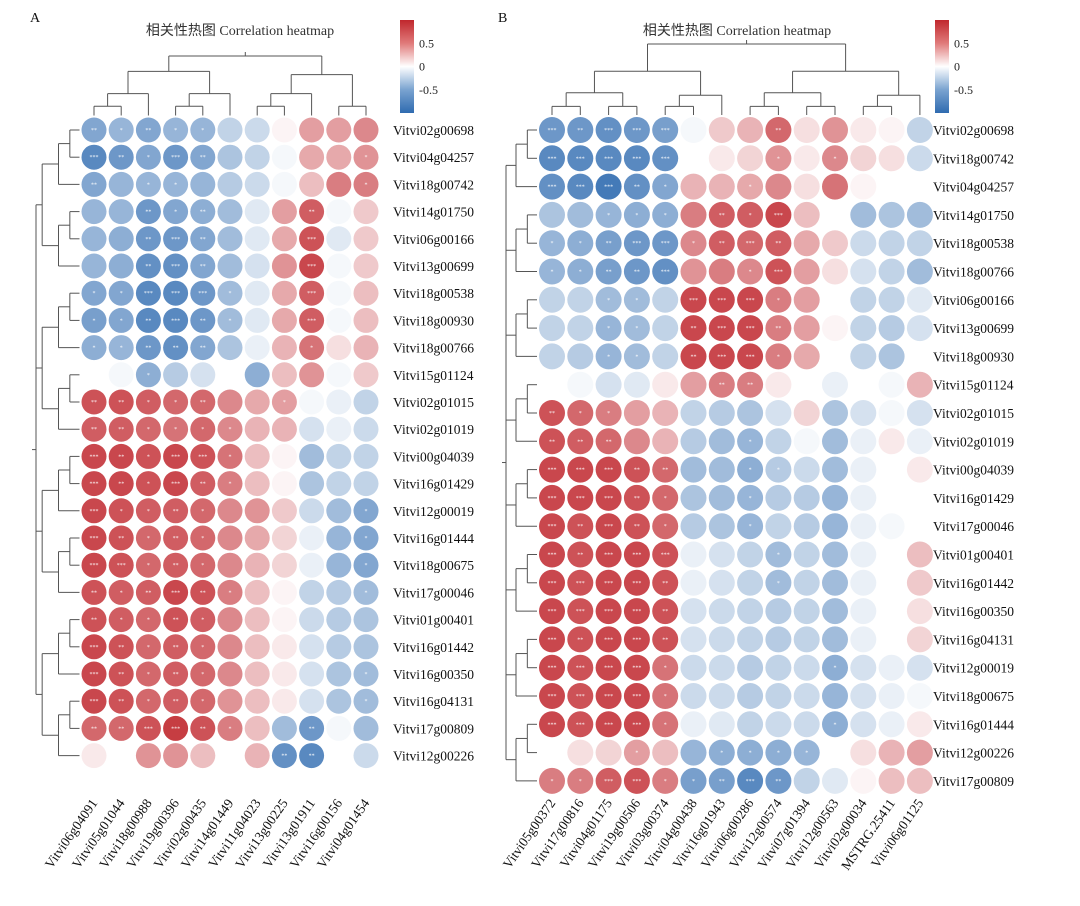  I want to click on row-label: Vitvi18g00930, so click(433, 320).